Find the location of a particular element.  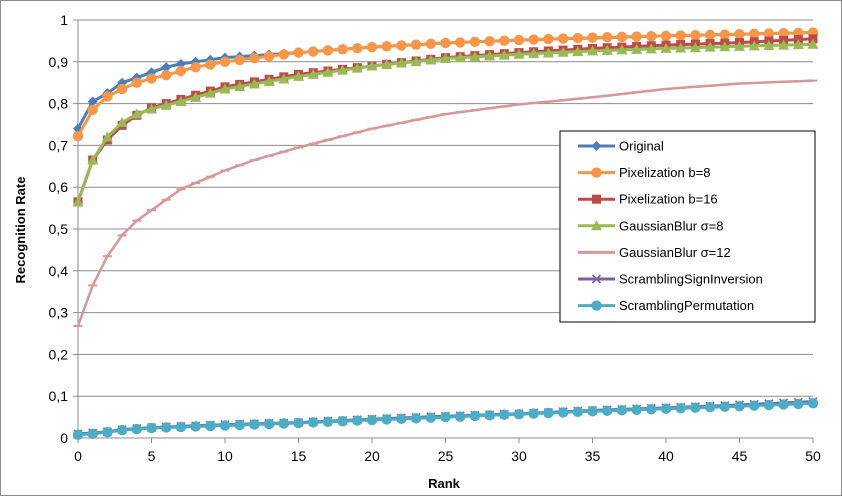

legend-item: Pixelization b=8 is located at coordinates (644, 172).